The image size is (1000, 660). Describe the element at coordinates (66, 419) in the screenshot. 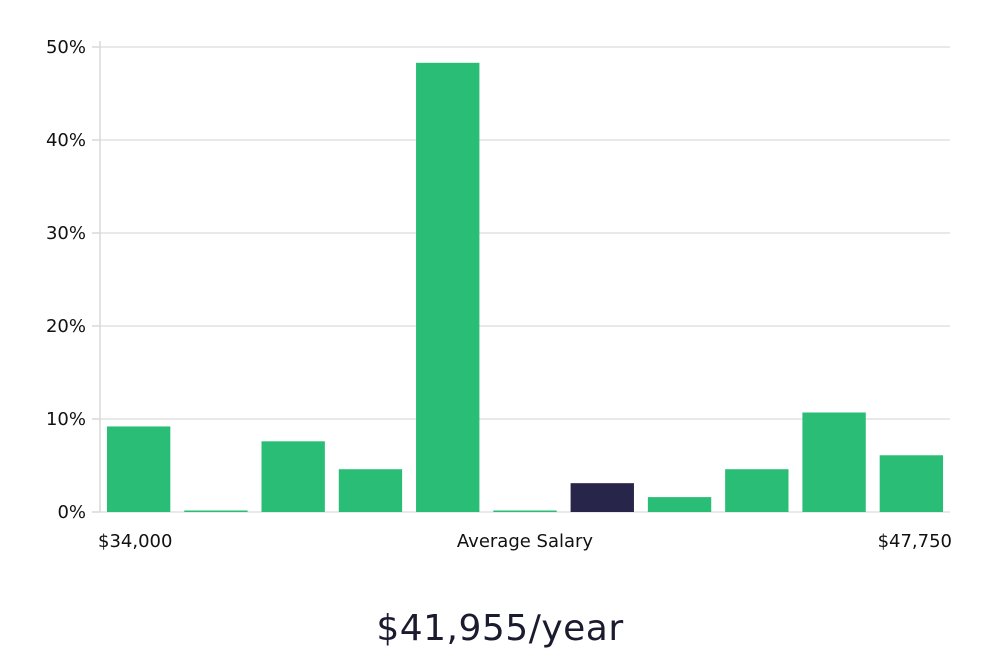

I see `y-tick-label: 10%` at that location.